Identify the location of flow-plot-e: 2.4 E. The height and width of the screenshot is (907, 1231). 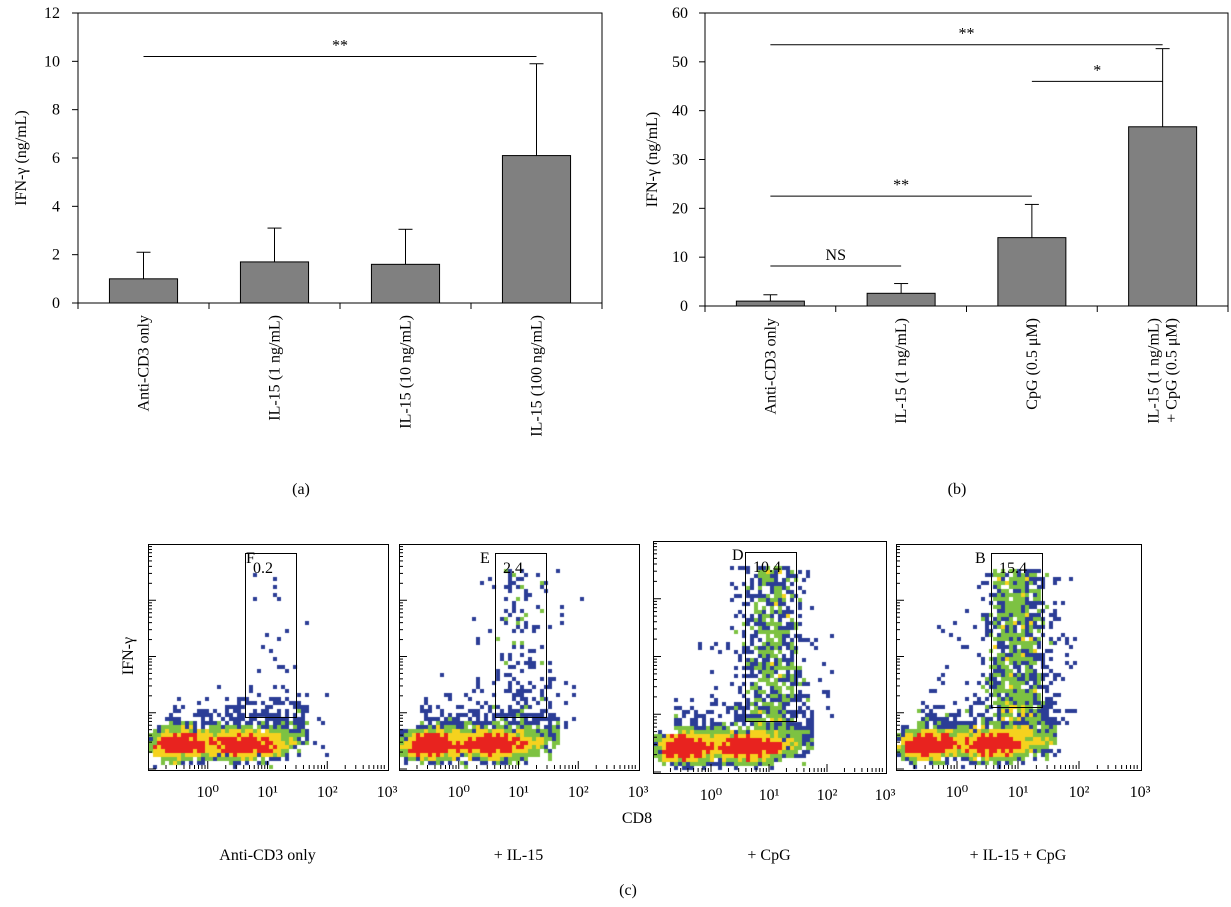
(519, 657).